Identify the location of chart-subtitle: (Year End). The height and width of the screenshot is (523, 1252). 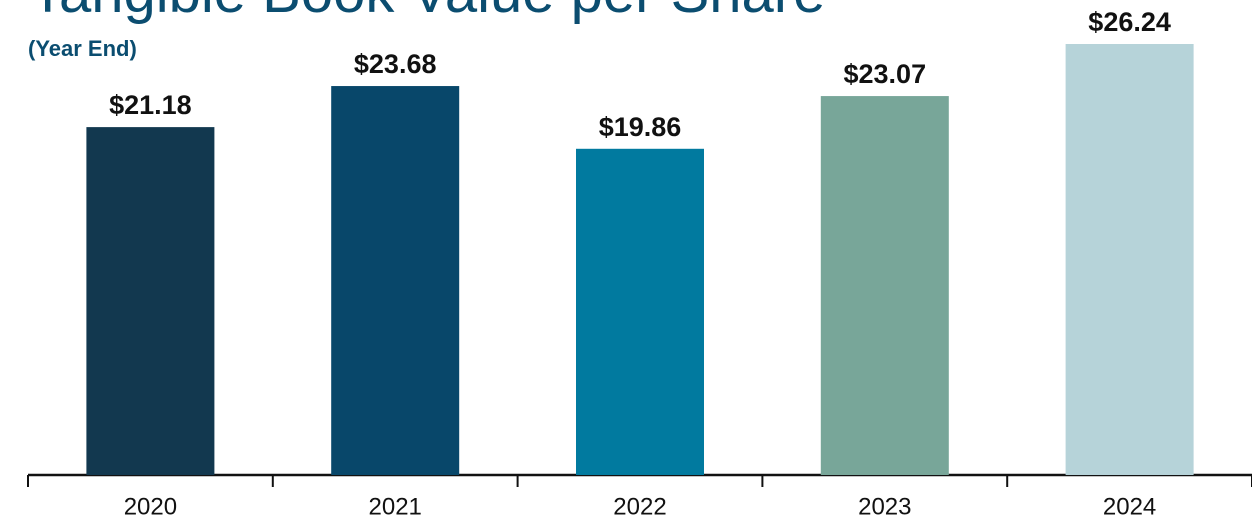
(82, 48).